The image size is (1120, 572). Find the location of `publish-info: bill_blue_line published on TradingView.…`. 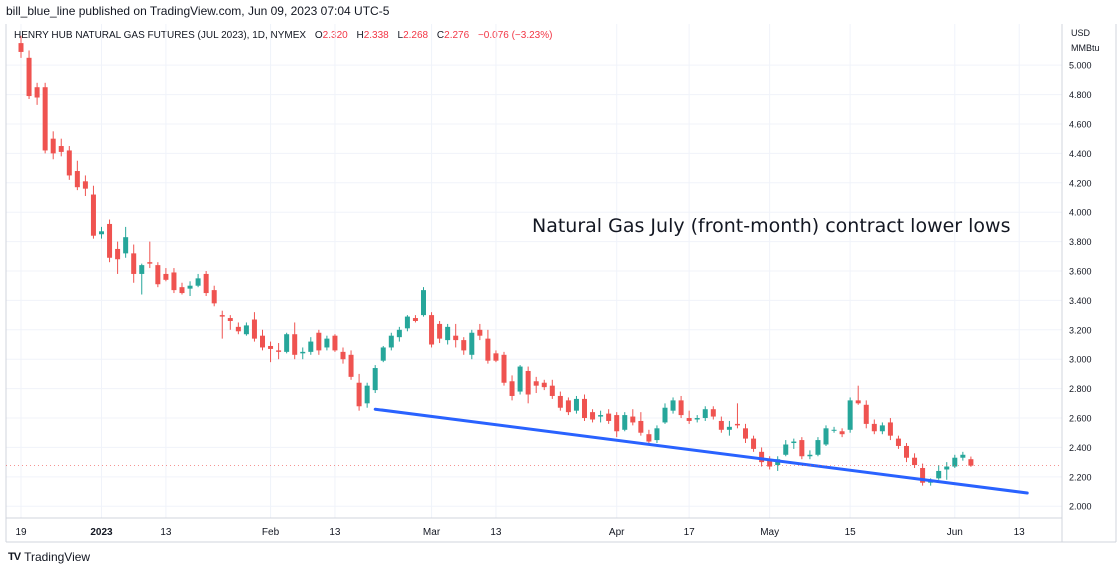

publish-info: bill_blue_line published on TradingView.… is located at coordinates (198, 11).